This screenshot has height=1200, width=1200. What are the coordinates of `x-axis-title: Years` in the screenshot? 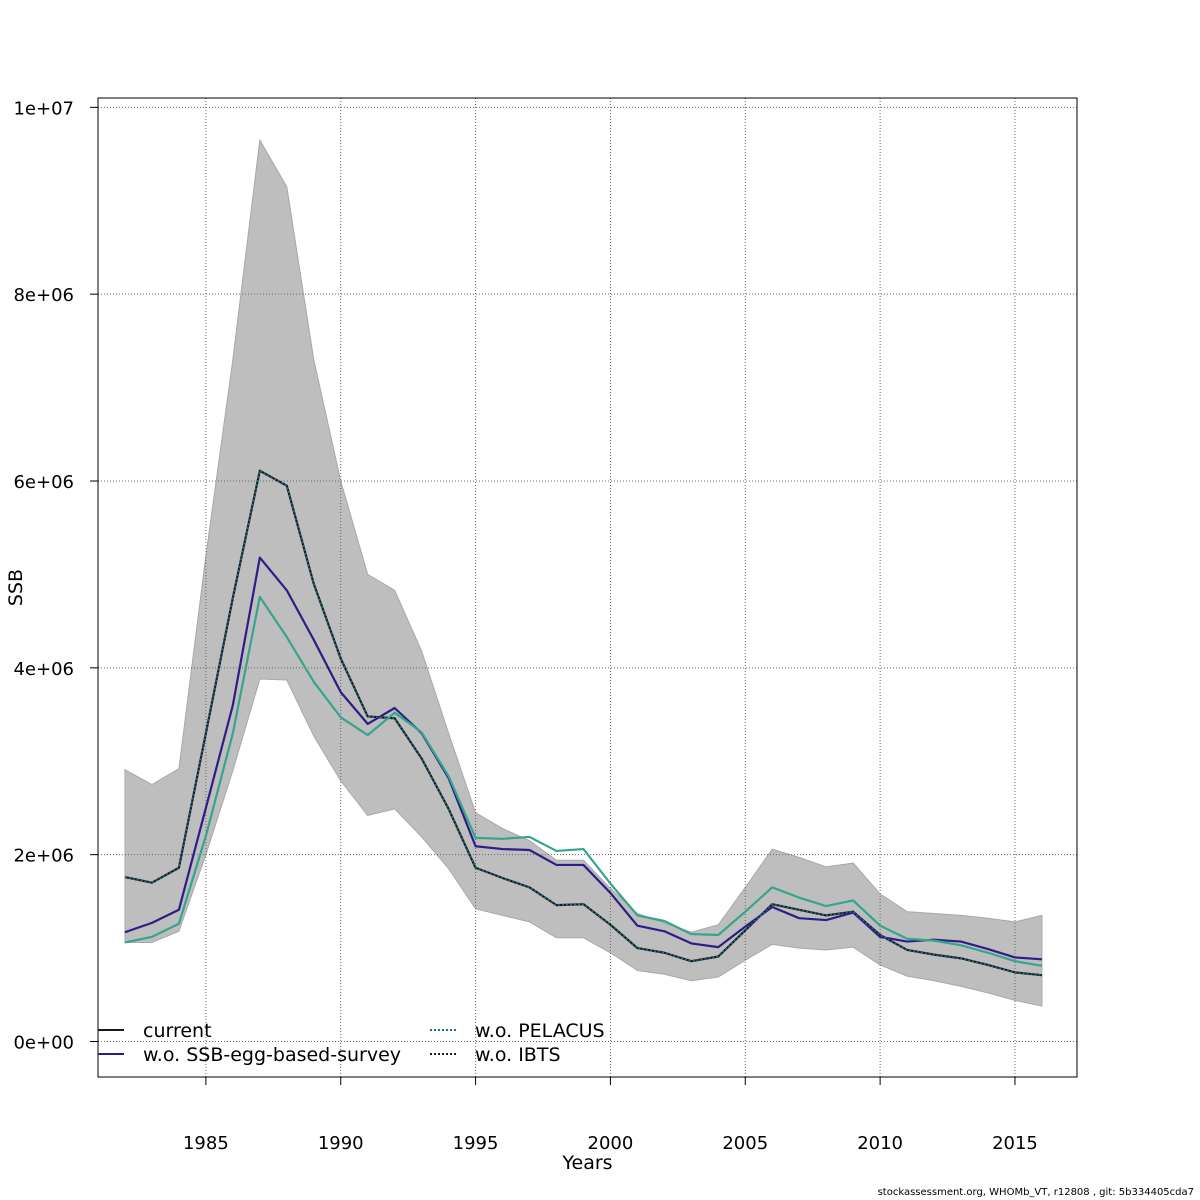 It's located at (586, 1163).